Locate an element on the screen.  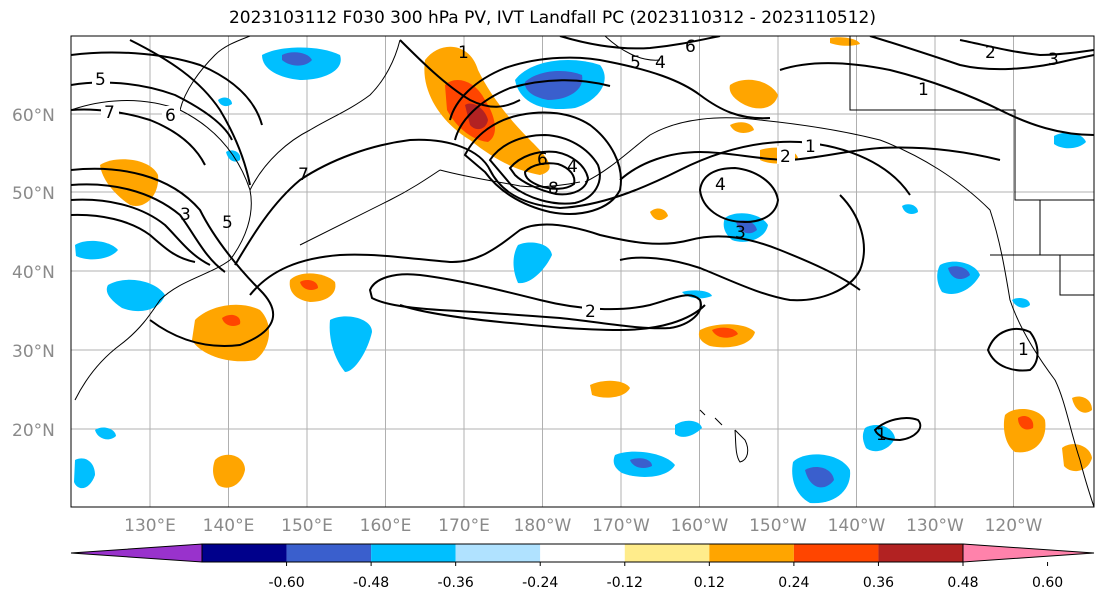
latitude-labels: 60°N 50°N 40°N 30°N 20°N is located at coordinates (33, 273).